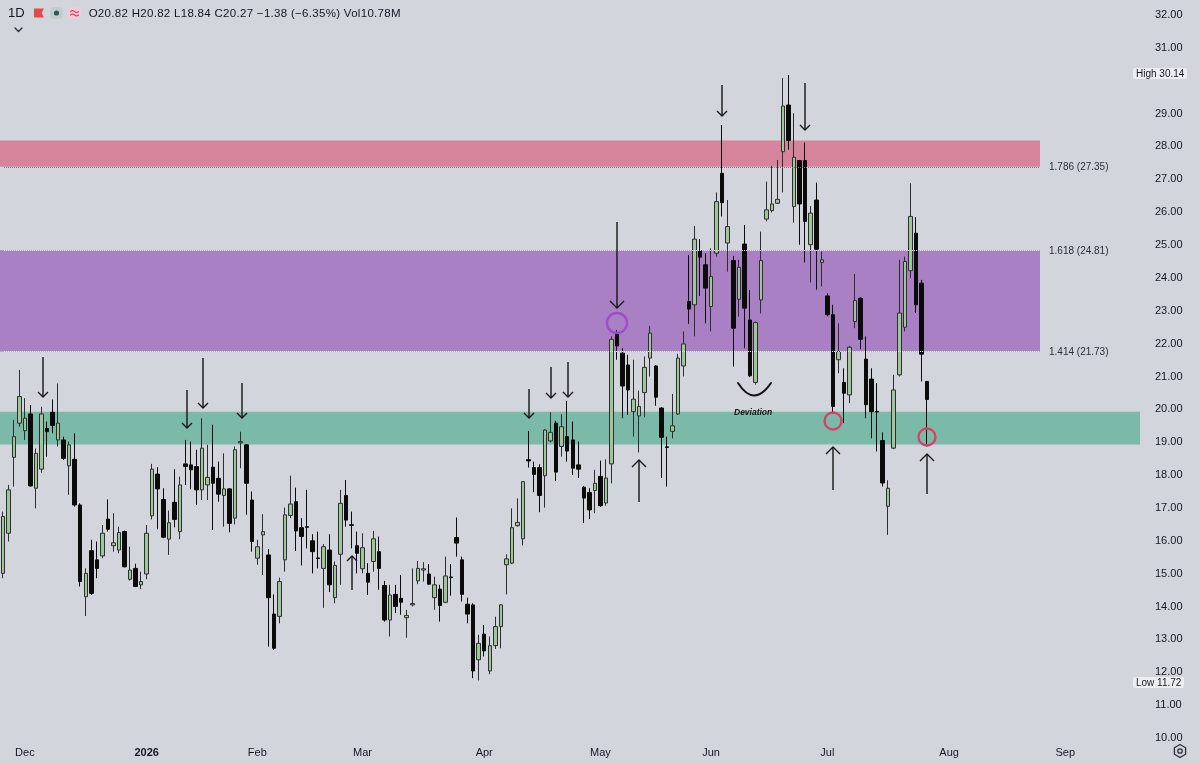 The height and width of the screenshot is (763, 1200). I want to click on y-tick-label: 32.00, so click(1169, 14).